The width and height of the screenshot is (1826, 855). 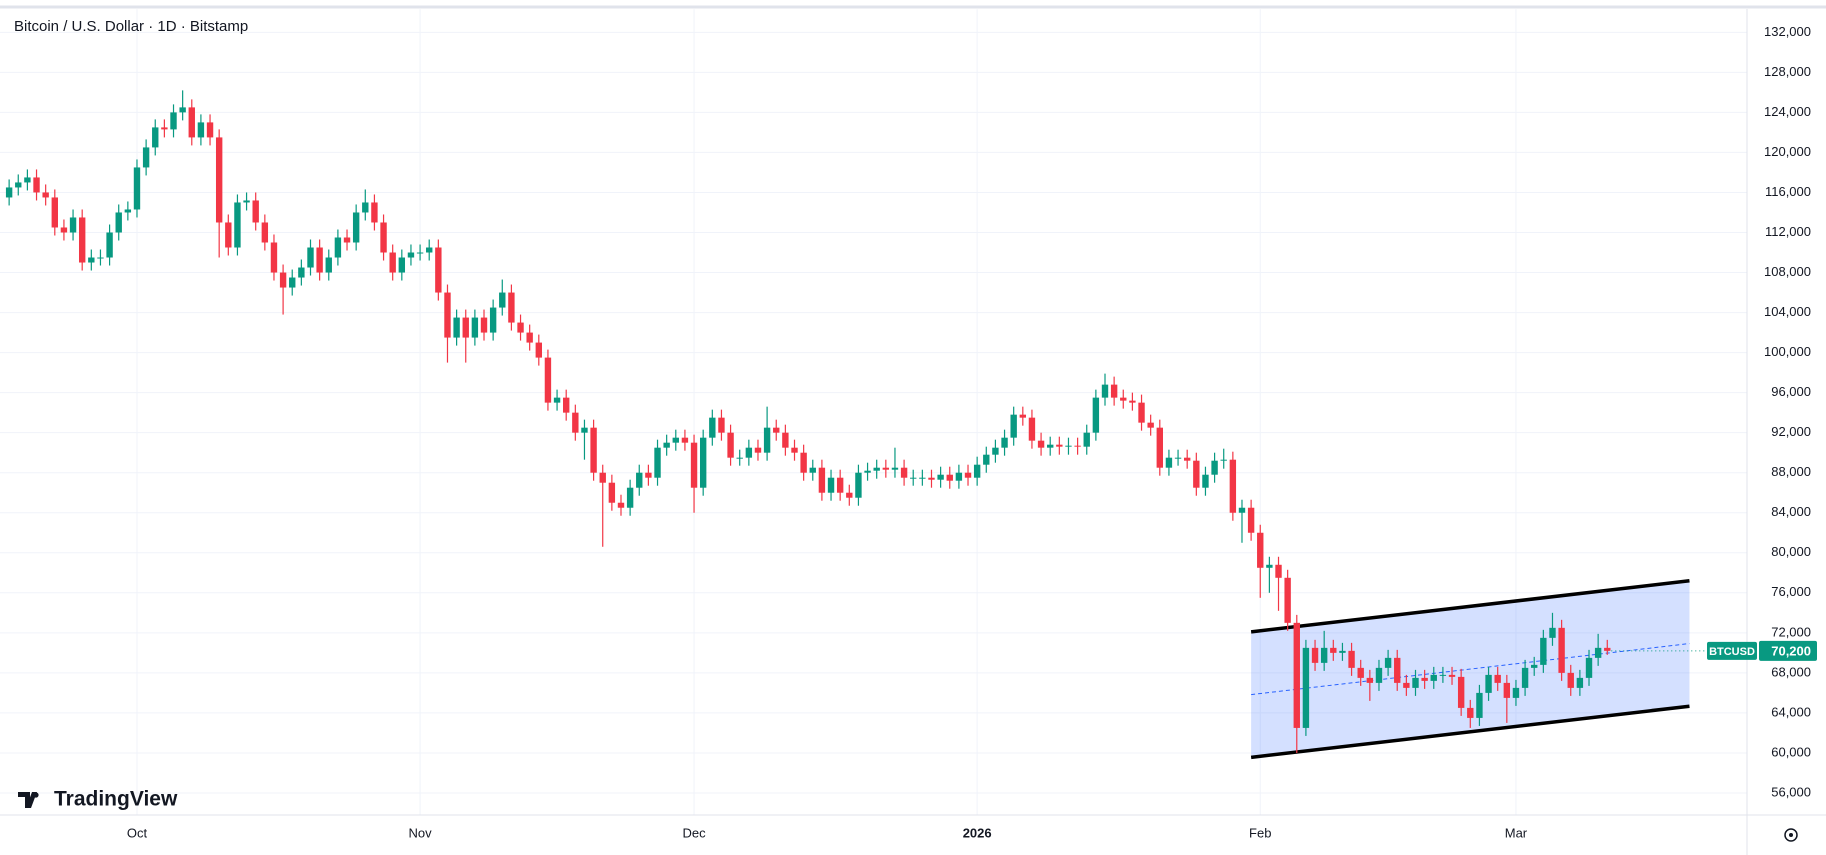 What do you see at coordinates (137, 832) in the screenshot?
I see `x-tick-label: Oct` at bounding box center [137, 832].